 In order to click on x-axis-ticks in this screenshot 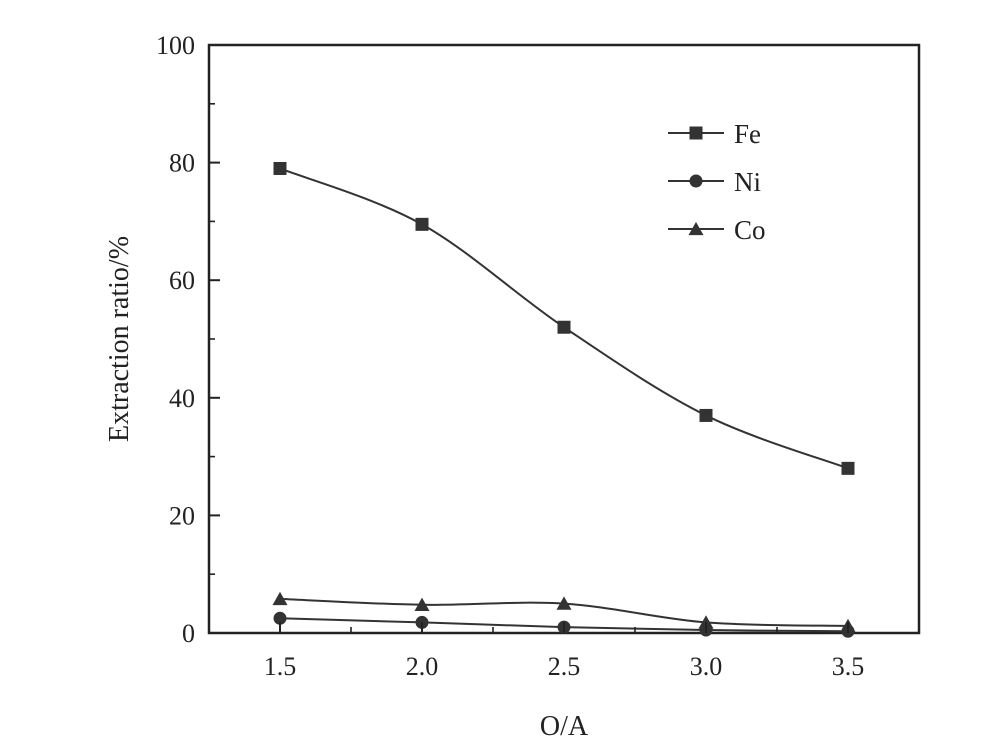, I will do `click(564, 627)`.